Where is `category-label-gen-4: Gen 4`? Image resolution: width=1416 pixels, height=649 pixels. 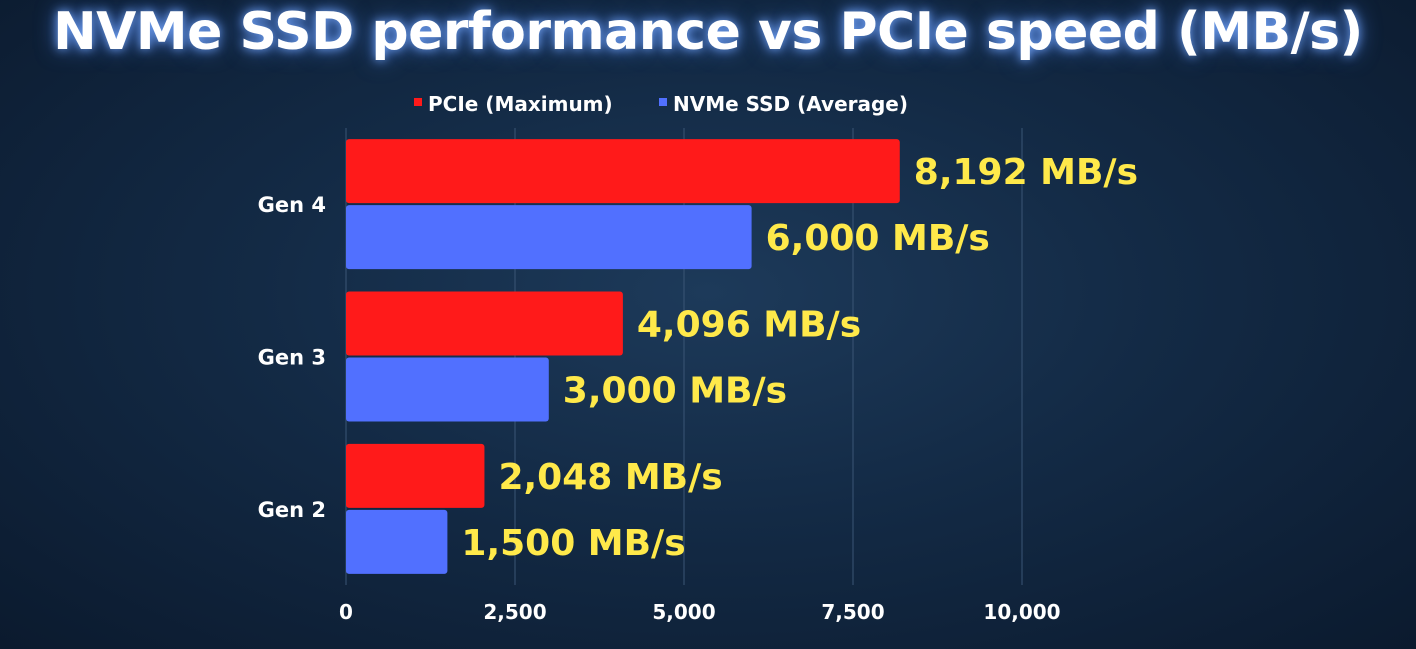
category-label-gen-4: Gen 4 is located at coordinates (292, 205).